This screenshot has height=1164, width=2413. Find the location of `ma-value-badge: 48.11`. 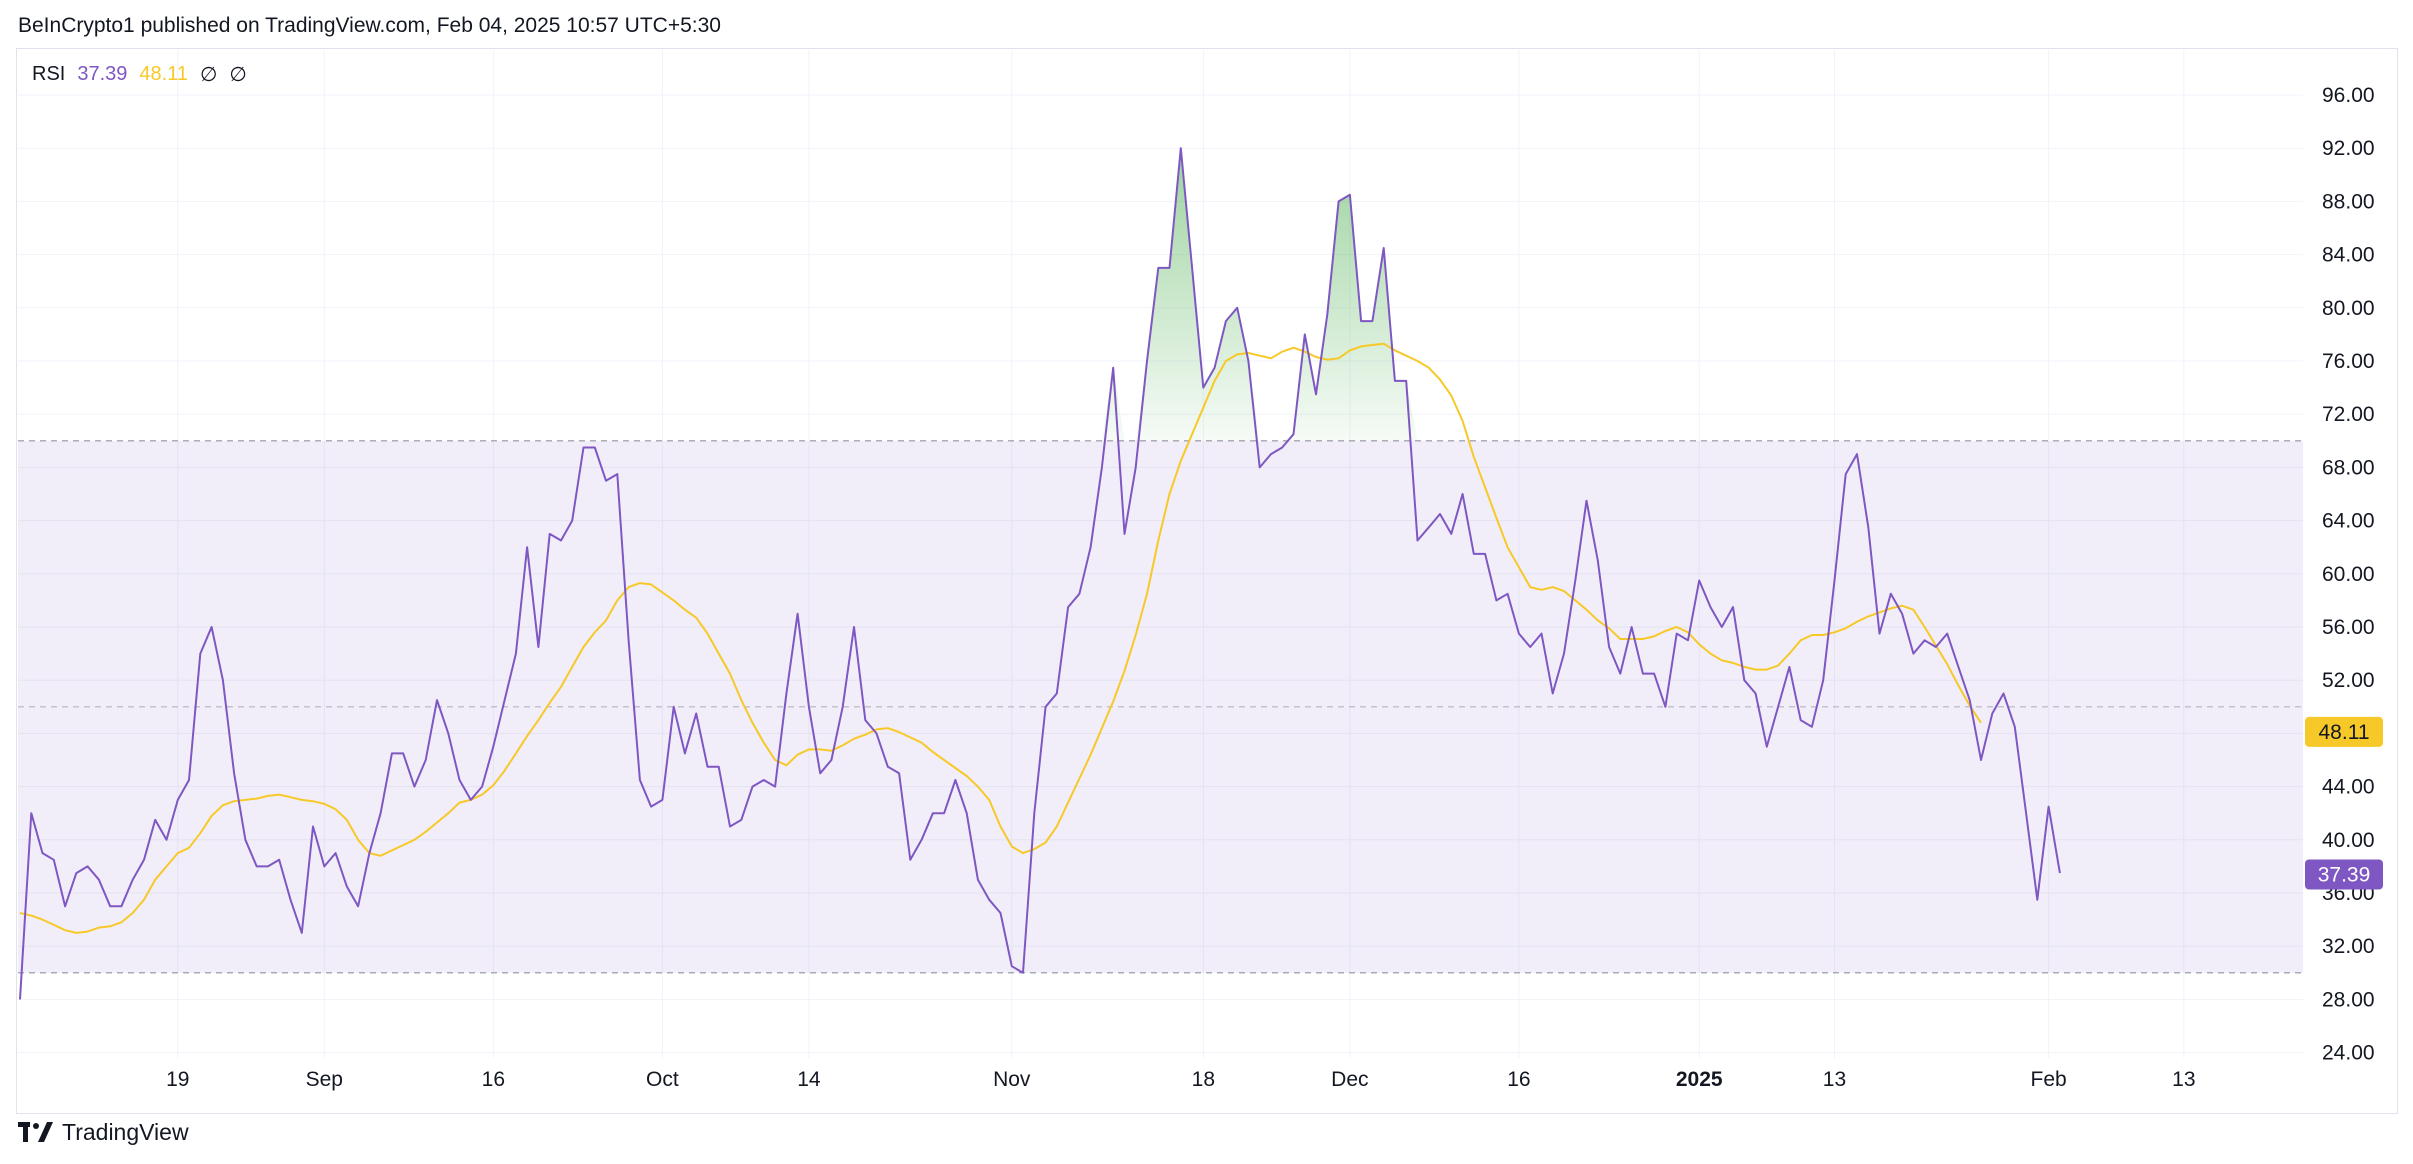

ma-value-badge: 48.11 is located at coordinates (2344, 732).